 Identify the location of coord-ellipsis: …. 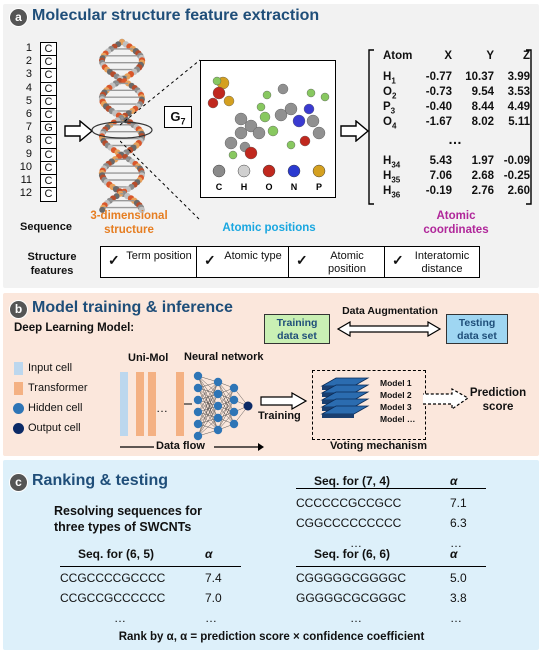
(455, 139).